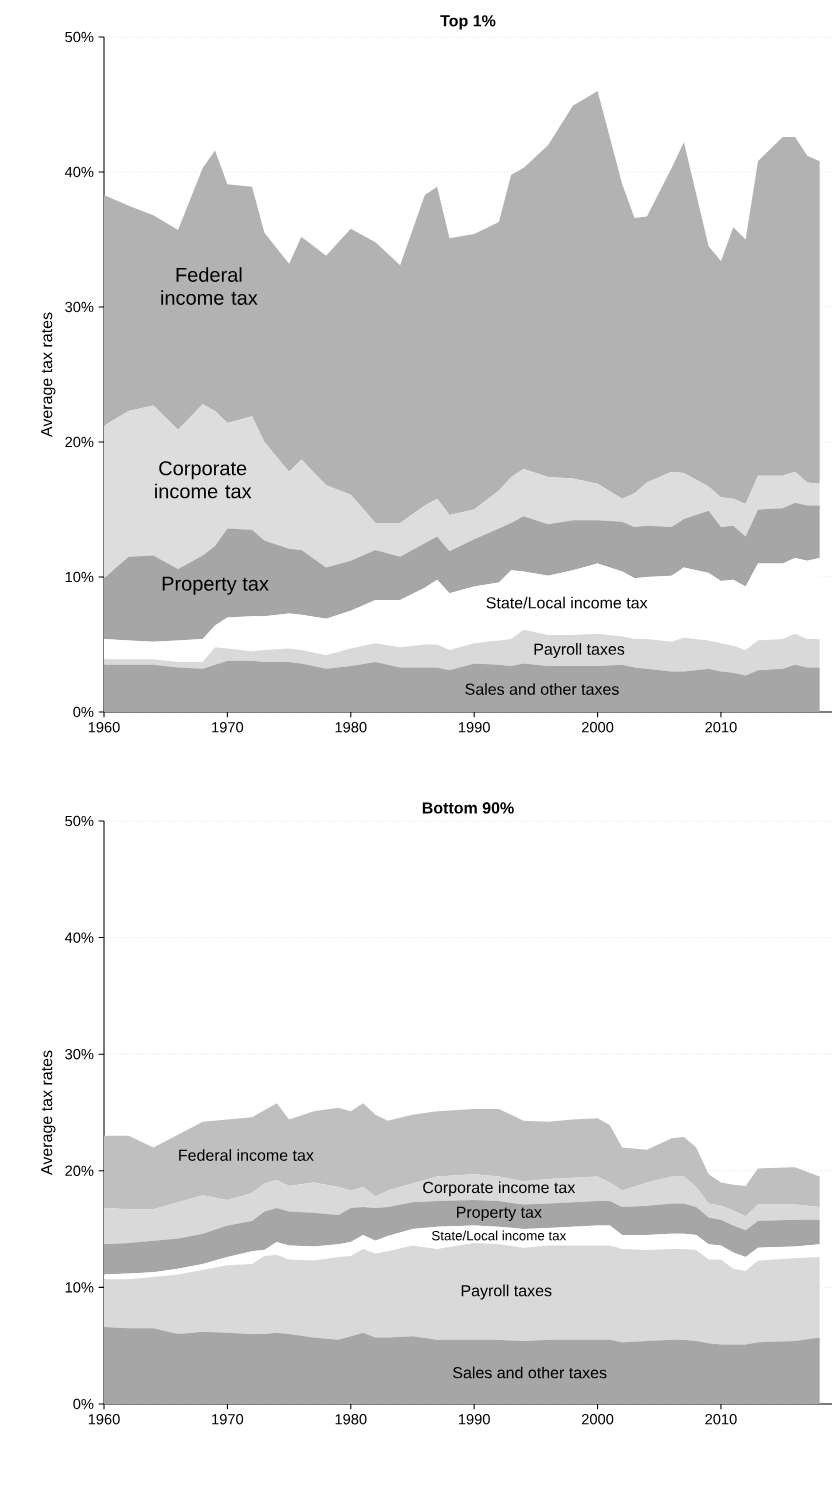 The width and height of the screenshot is (833, 1498). What do you see at coordinates (469, 808) in the screenshot?
I see `chart-title: Bottom 90%` at bounding box center [469, 808].